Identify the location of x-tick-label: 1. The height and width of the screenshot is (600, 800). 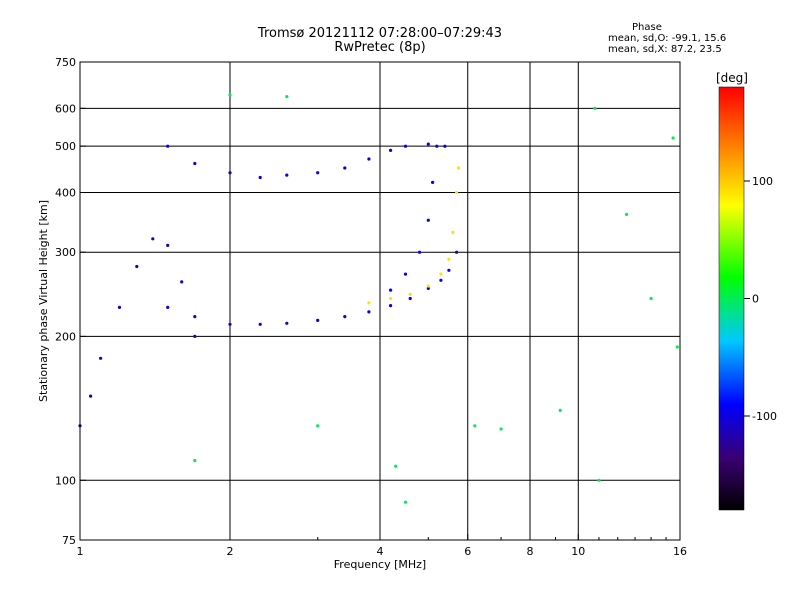
(80, 551).